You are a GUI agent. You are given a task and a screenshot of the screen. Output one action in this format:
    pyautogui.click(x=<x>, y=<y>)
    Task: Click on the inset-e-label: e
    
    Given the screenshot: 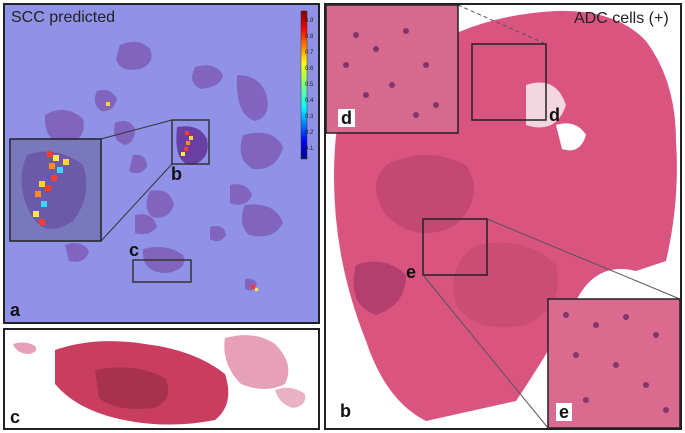 What is the action you would take?
    pyautogui.click(x=564, y=412)
    